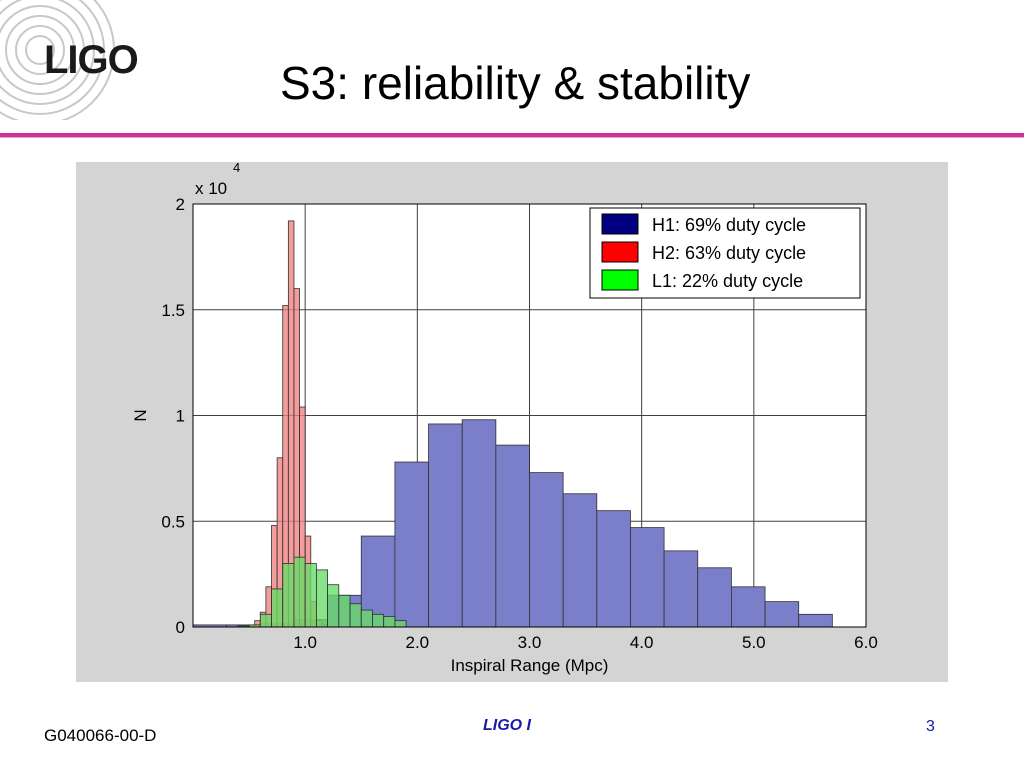  What do you see at coordinates (173, 521) in the screenshot?
I see `y-tick-label: 0.5` at bounding box center [173, 521].